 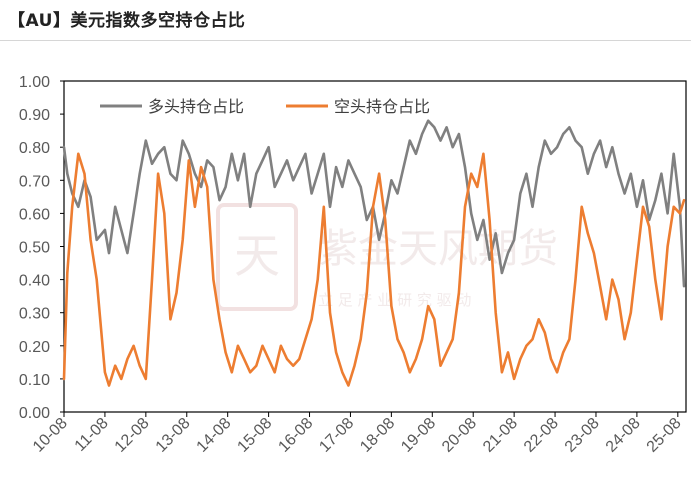 I want to click on legend-label-0: 多头持仓占比, so click(x=196, y=106).